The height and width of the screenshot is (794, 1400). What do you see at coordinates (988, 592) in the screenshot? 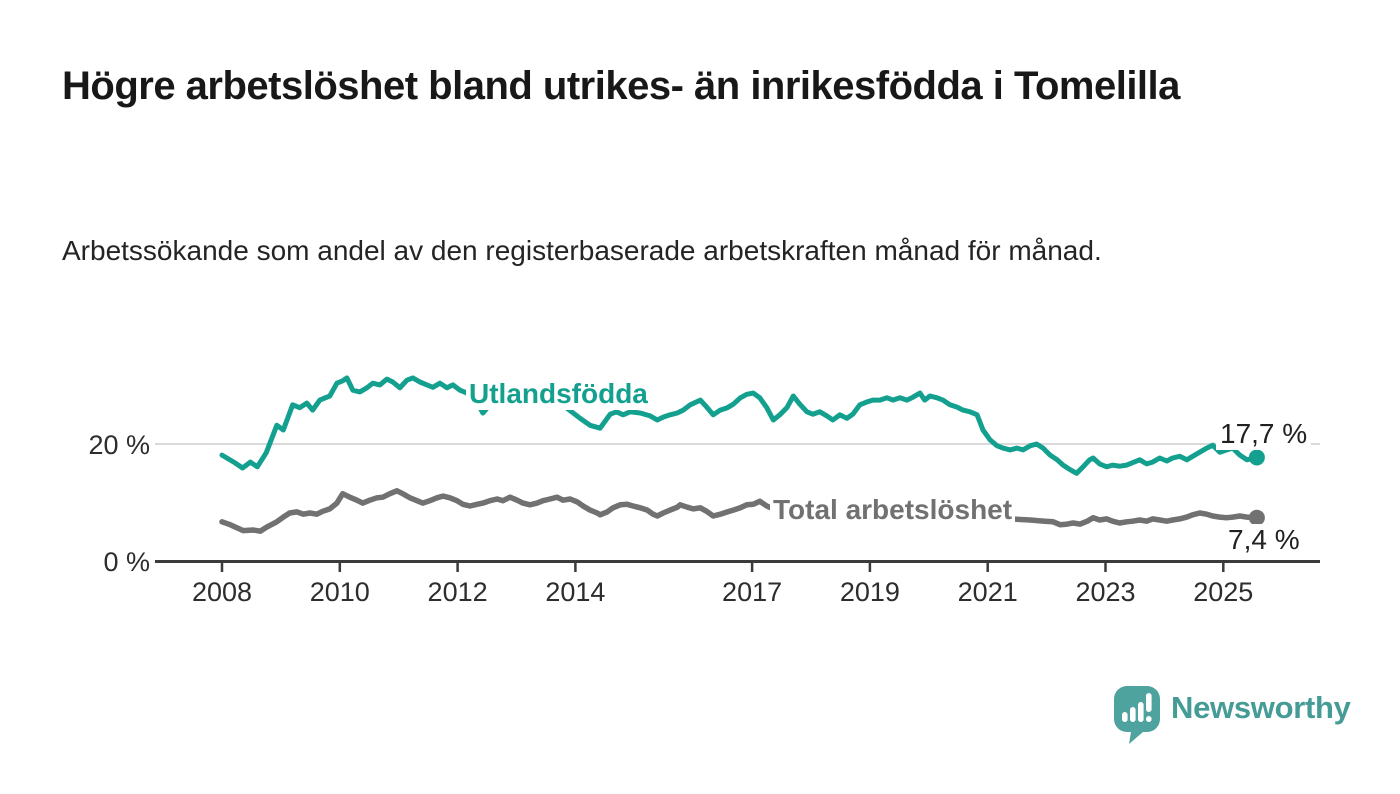
I see `x-axis-tick-label: 2021` at bounding box center [988, 592].